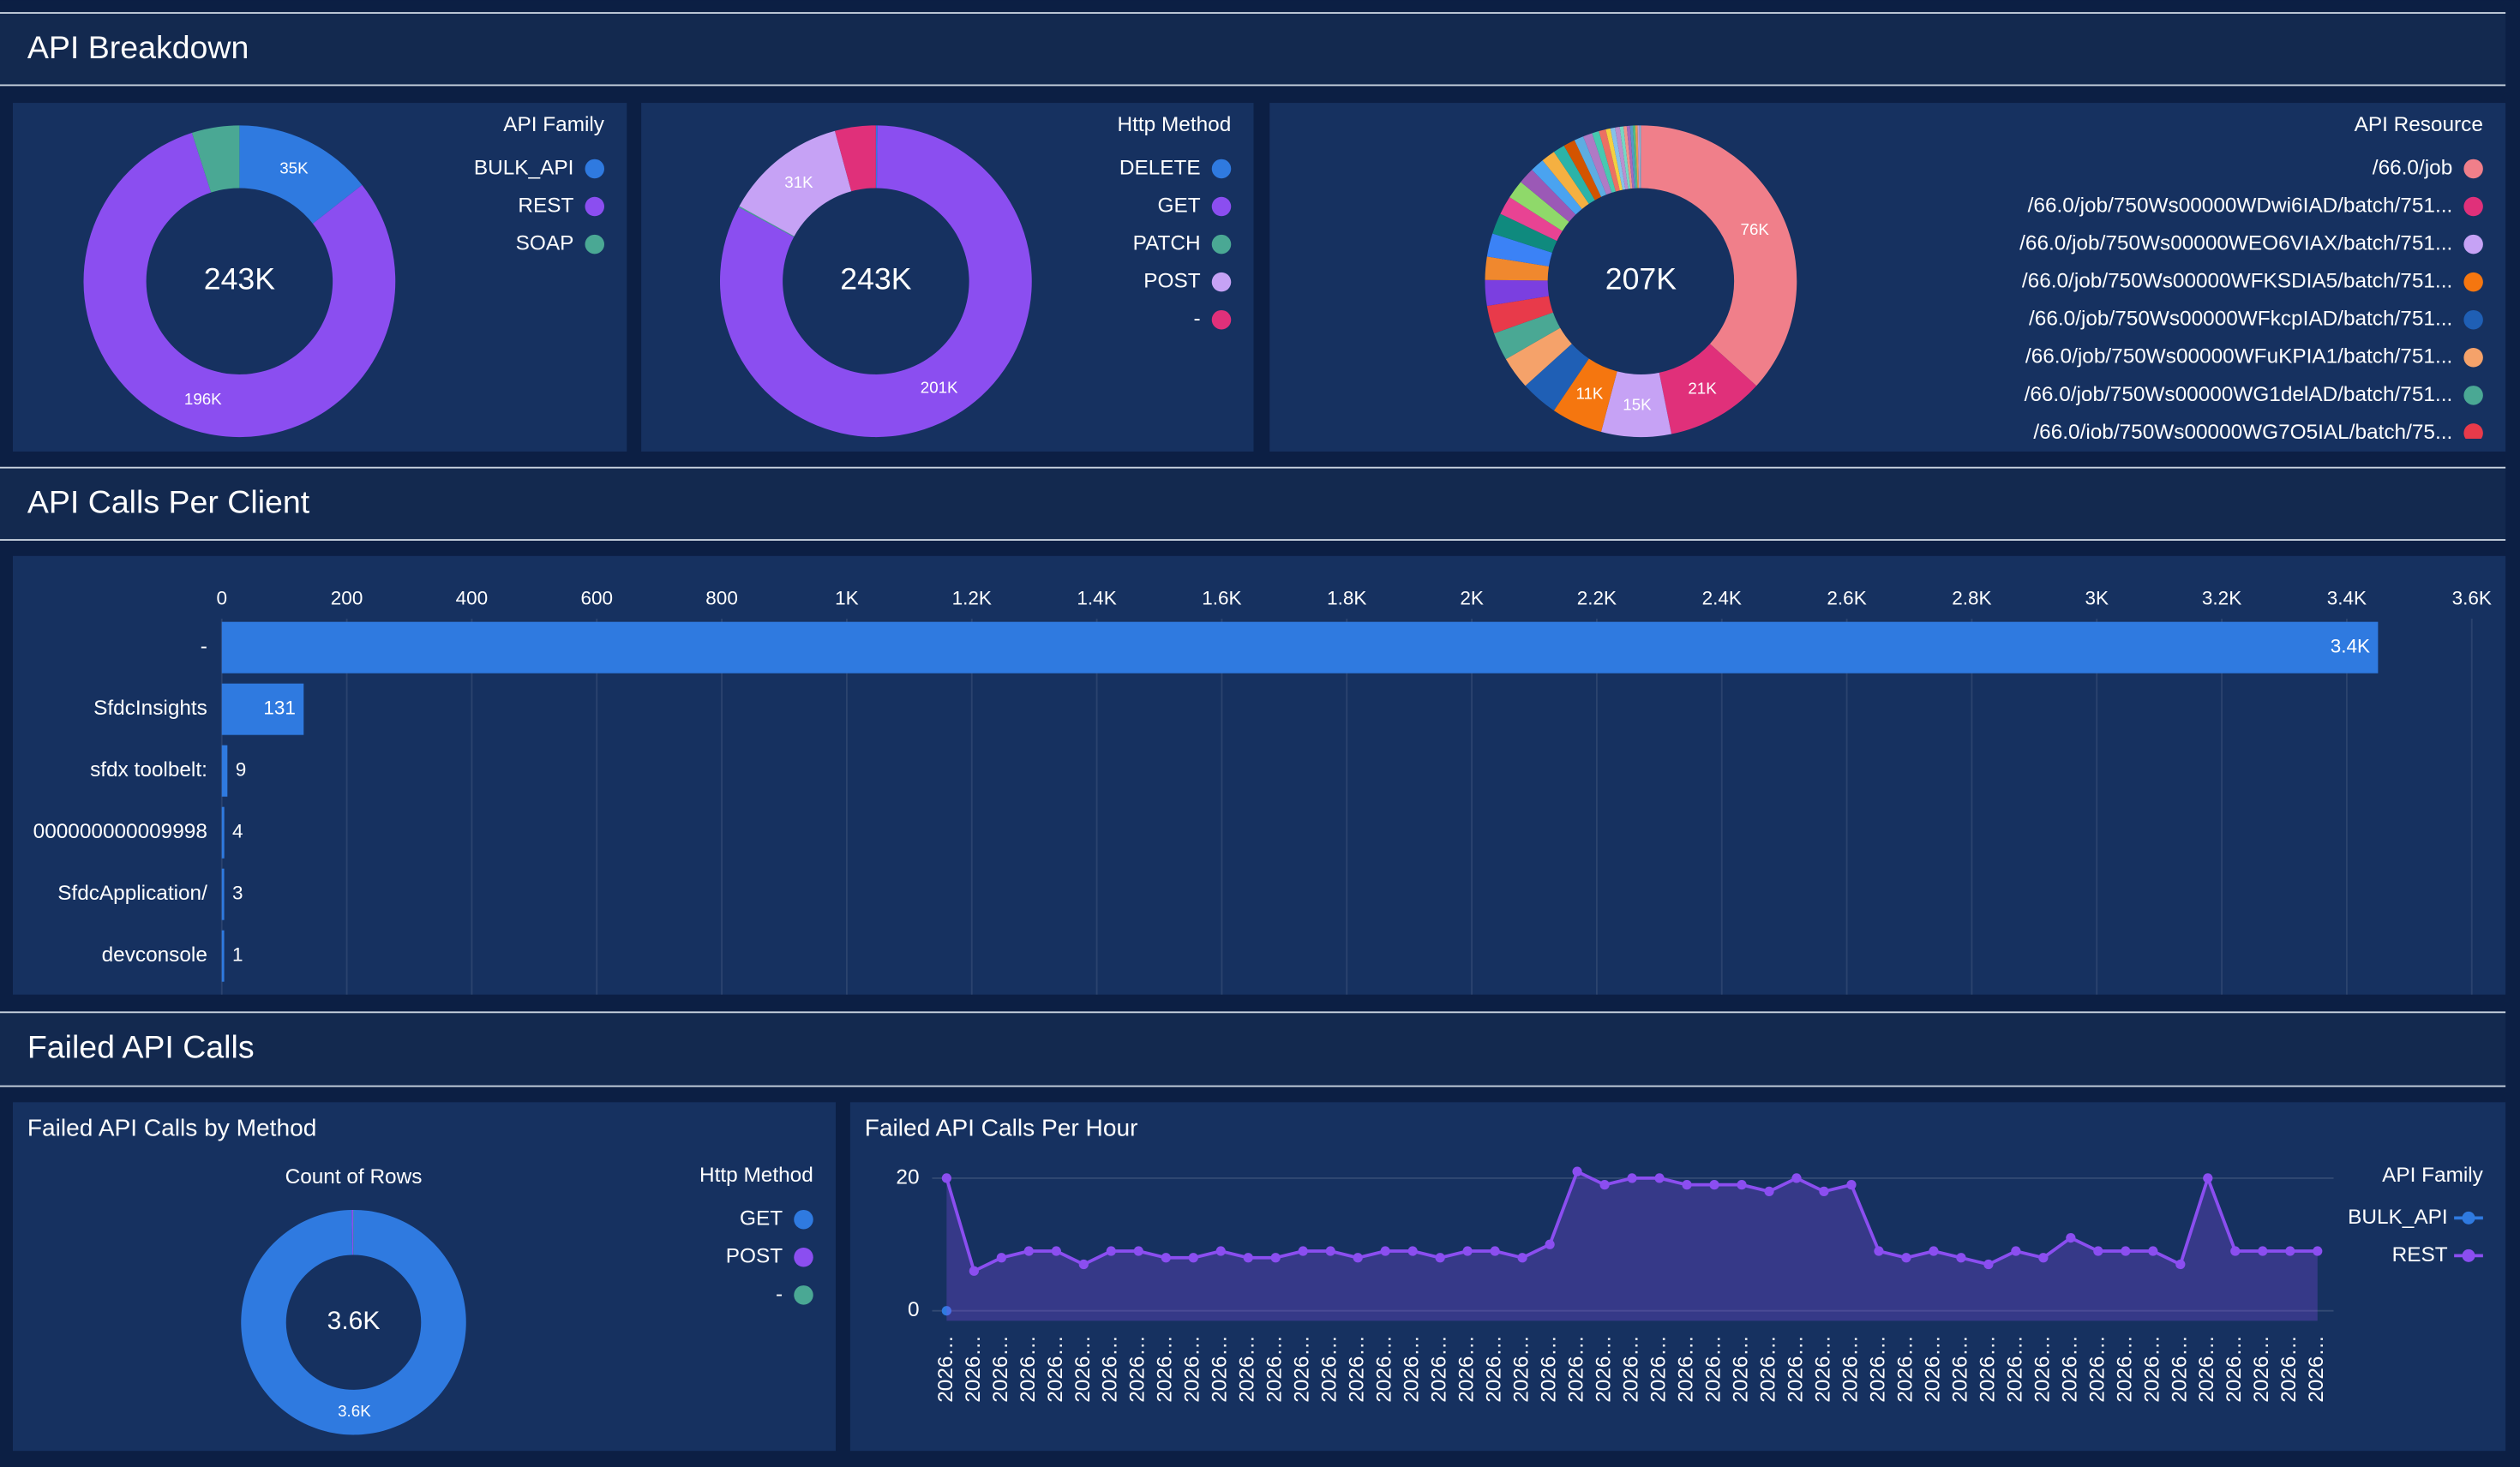  I want to click on value-label: 21K, so click(1702, 389).